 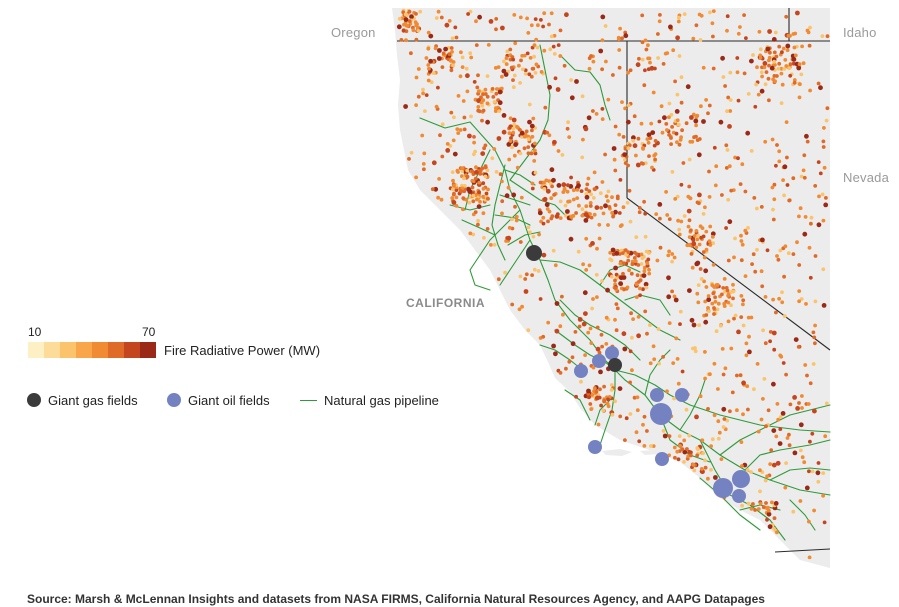 I want to click on oregon-label: Oregon, so click(x=353, y=32).